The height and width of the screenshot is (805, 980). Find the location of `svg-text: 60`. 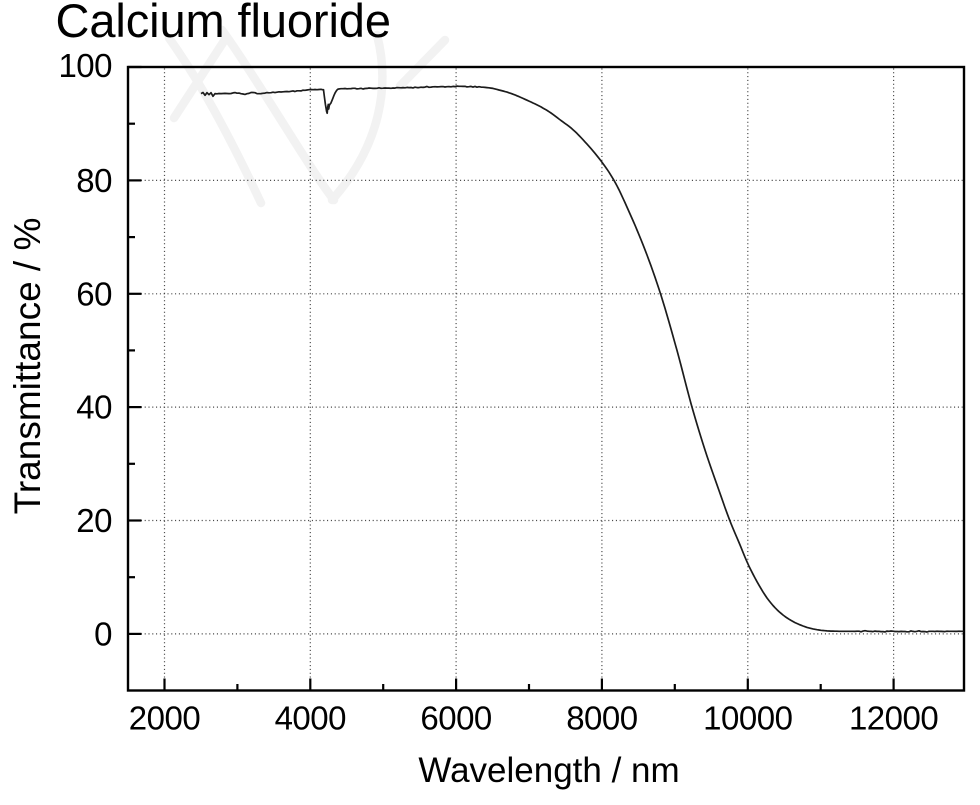

svg-text: 60 is located at coordinates (94, 293).